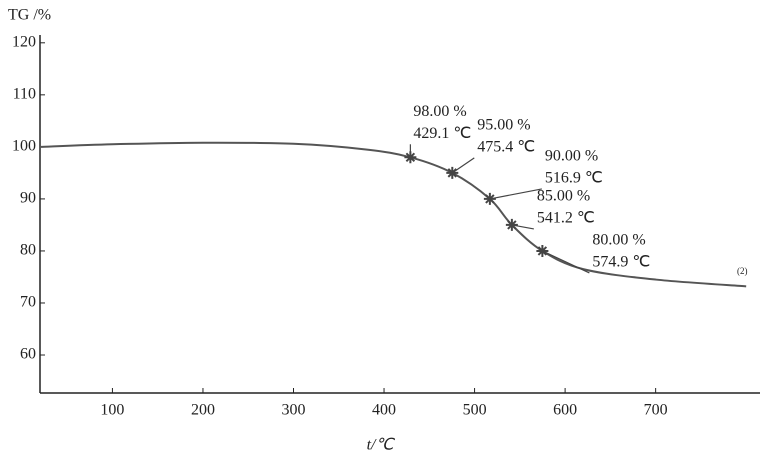 This screenshot has height=462, width=760. I want to click on annotation: (2), so click(742, 271).